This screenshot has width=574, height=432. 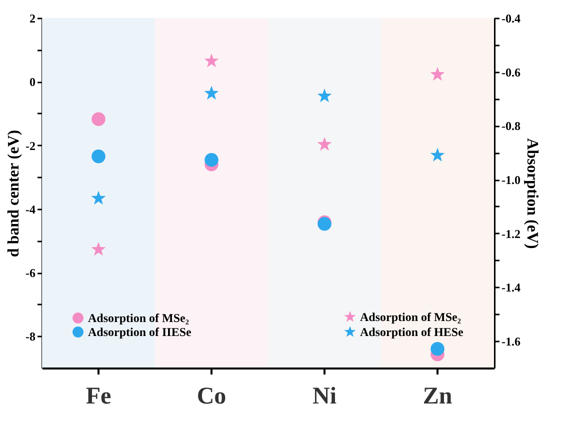 I want to click on legend-label: Adsorption of IIESe, so click(x=140, y=332).